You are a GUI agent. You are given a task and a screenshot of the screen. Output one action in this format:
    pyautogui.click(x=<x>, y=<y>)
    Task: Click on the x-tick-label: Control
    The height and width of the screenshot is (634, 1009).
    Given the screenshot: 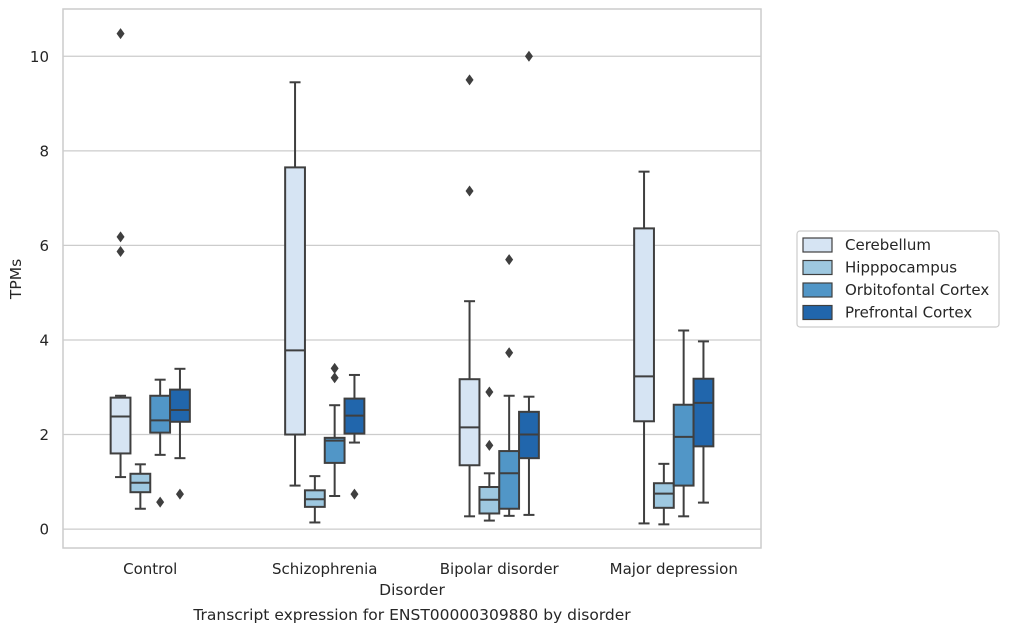 What is the action you would take?
    pyautogui.click(x=150, y=569)
    